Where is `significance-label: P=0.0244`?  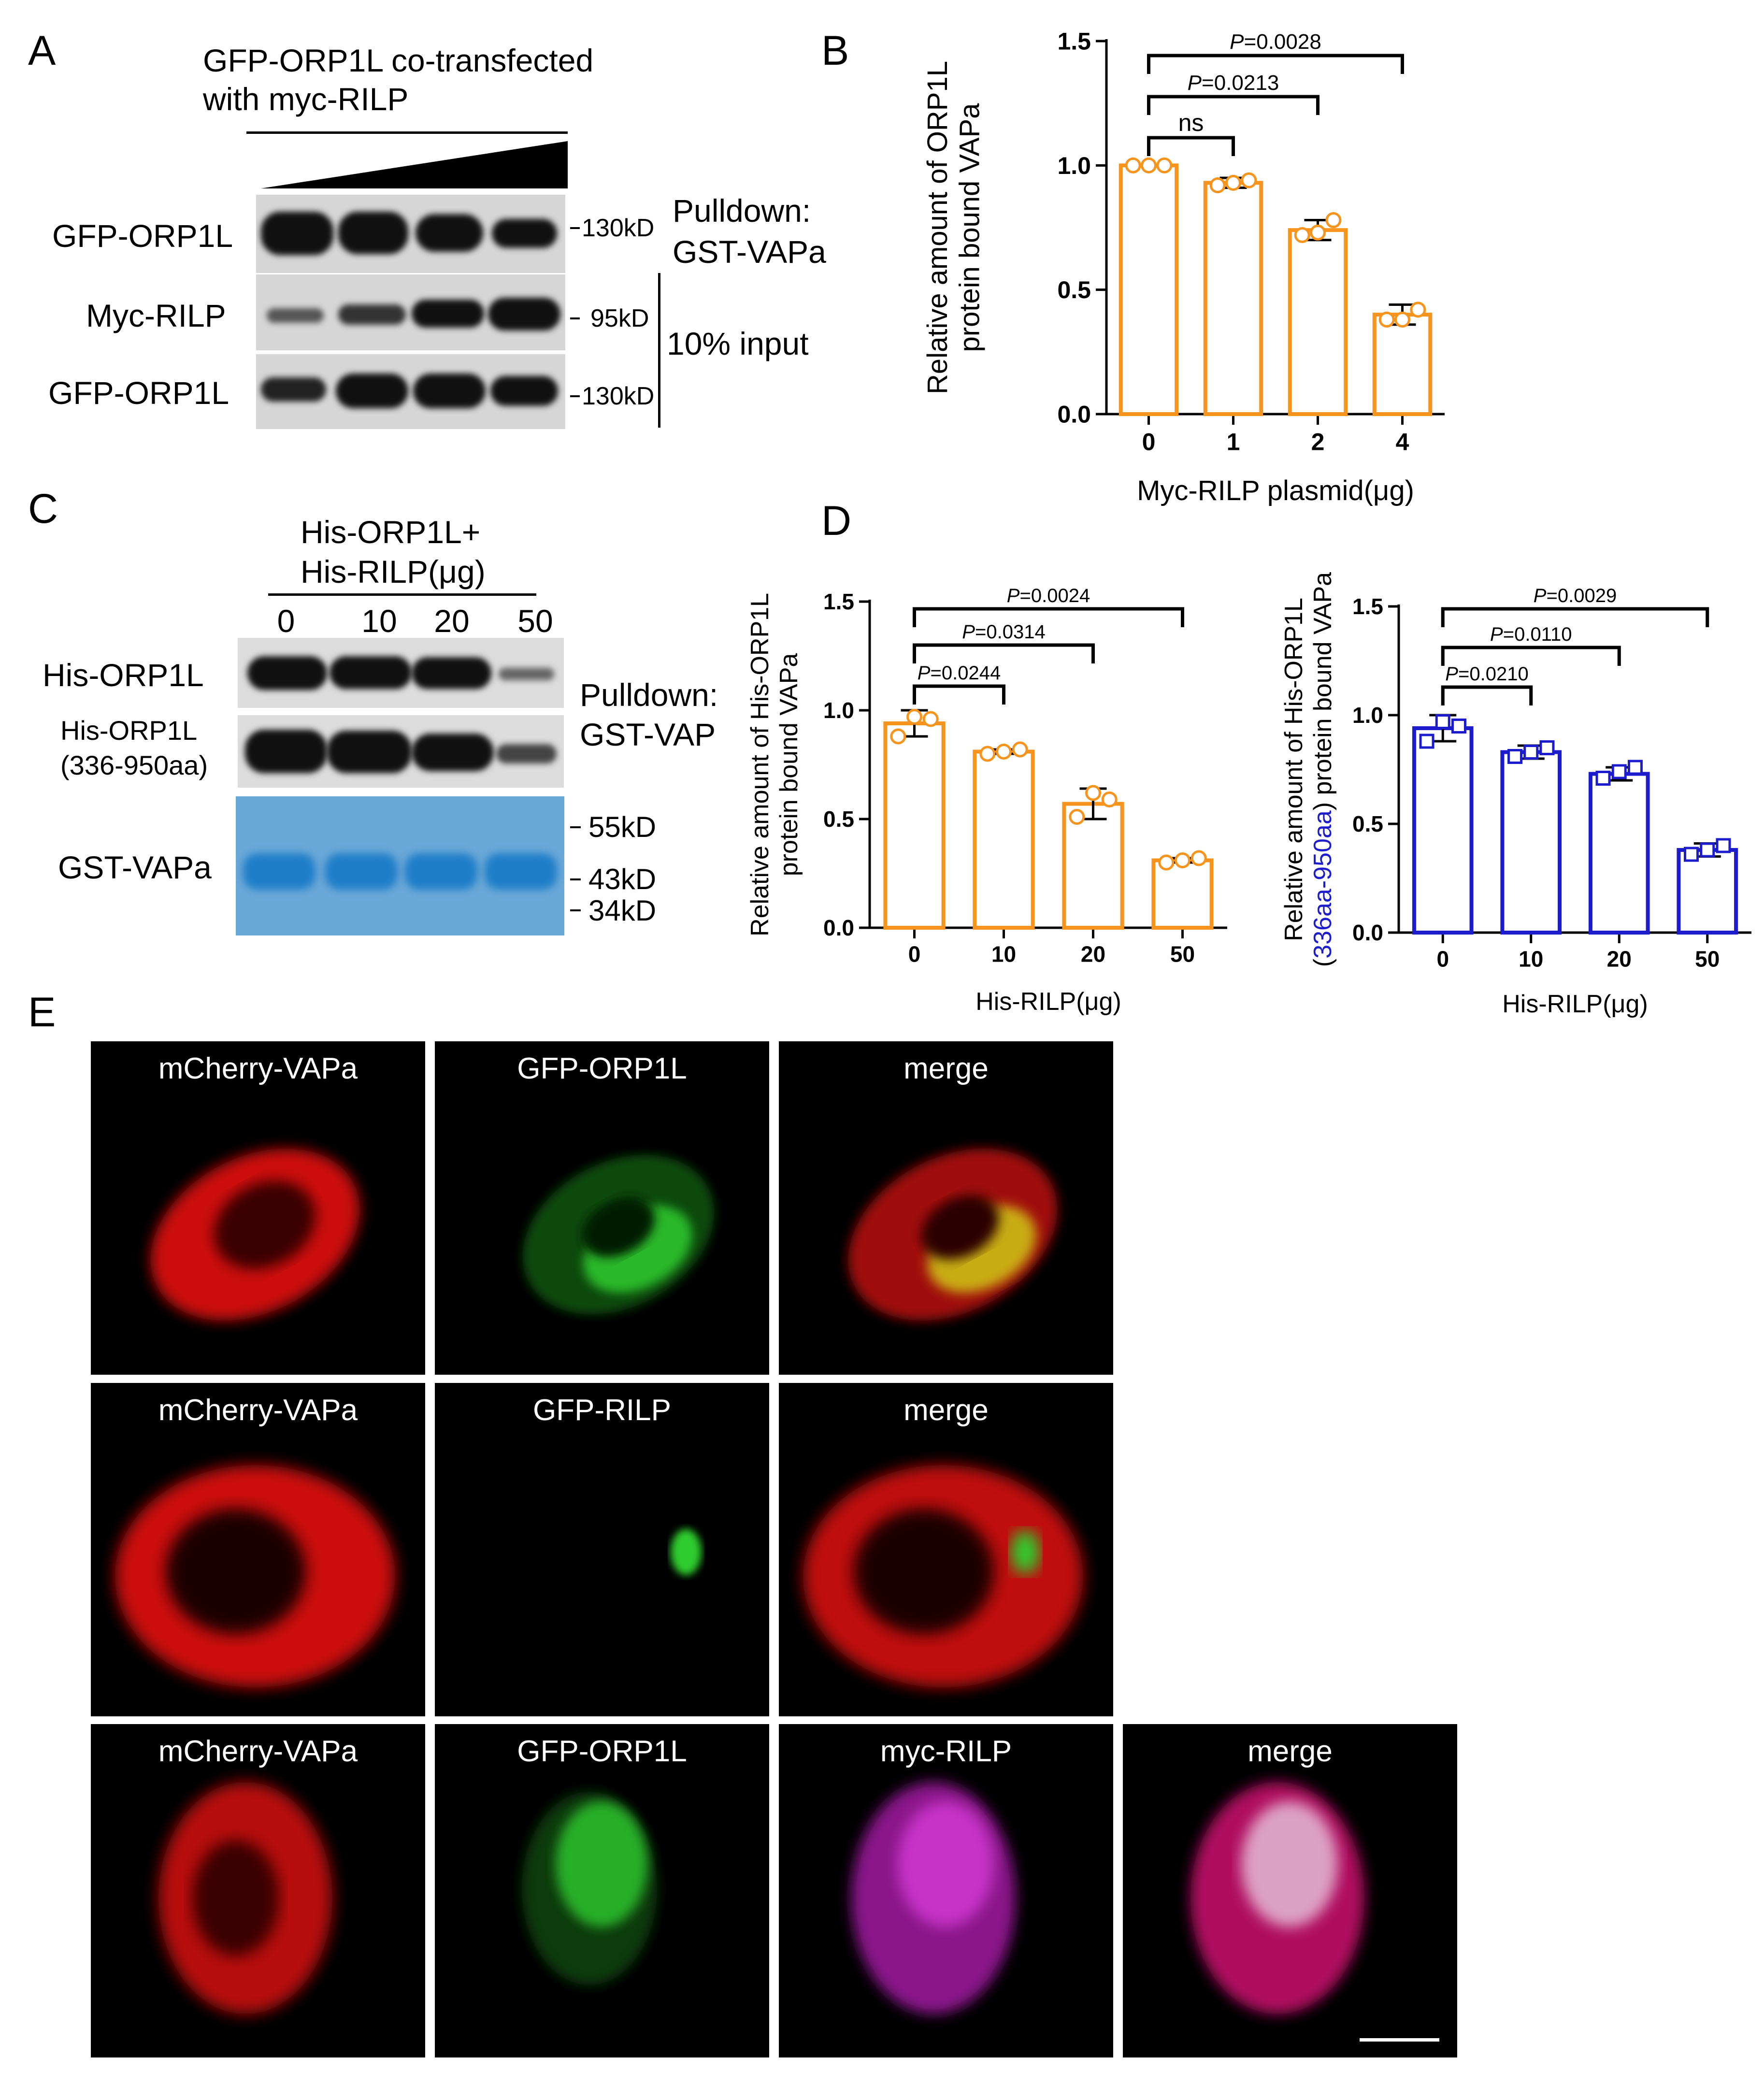 significance-label: P=0.0244 is located at coordinates (960, 673).